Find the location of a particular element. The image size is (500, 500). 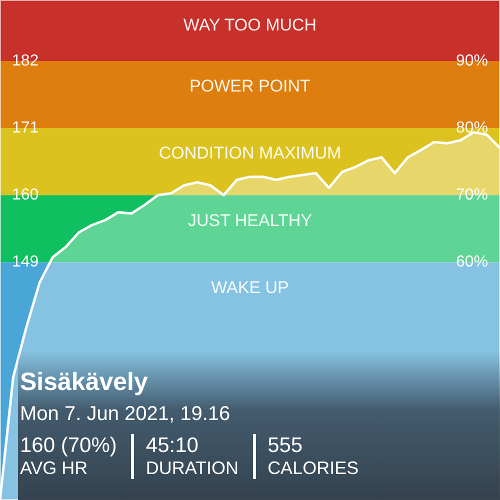

annotation: CALORIES is located at coordinates (313, 468).